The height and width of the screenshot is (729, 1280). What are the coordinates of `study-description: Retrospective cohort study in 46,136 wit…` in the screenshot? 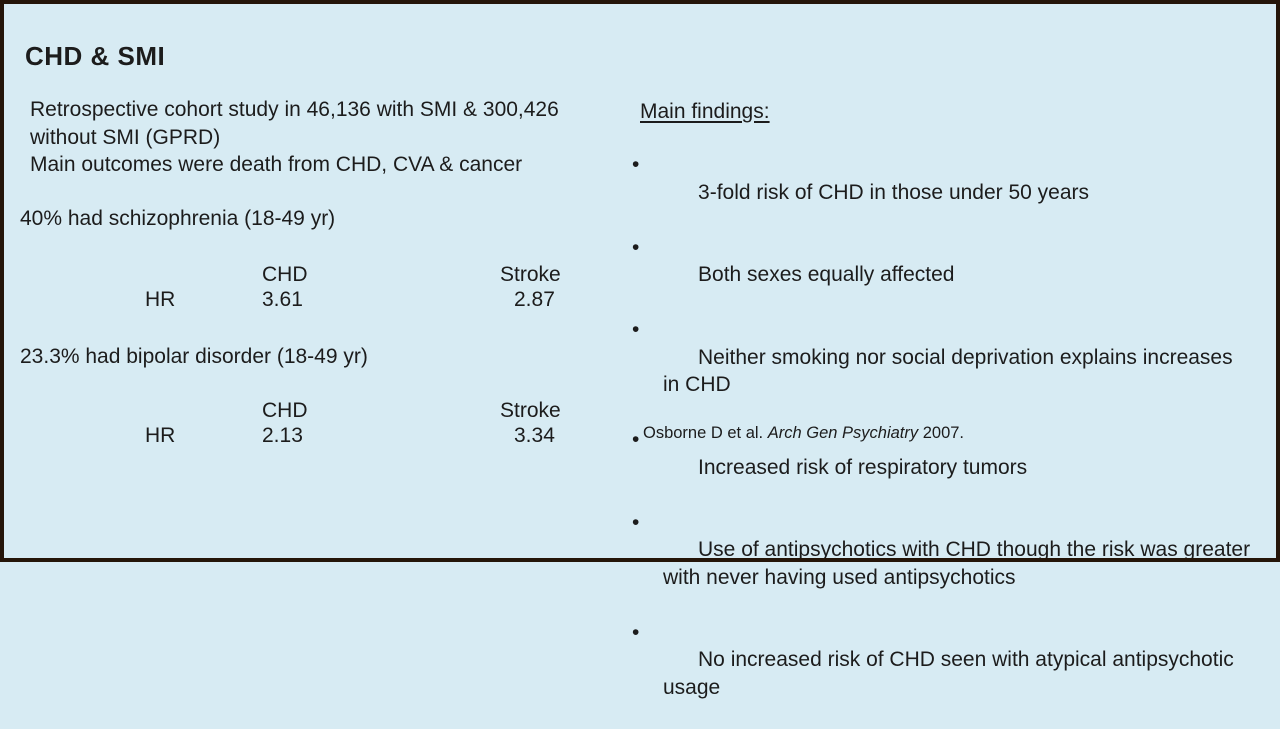 It's located at (294, 123).